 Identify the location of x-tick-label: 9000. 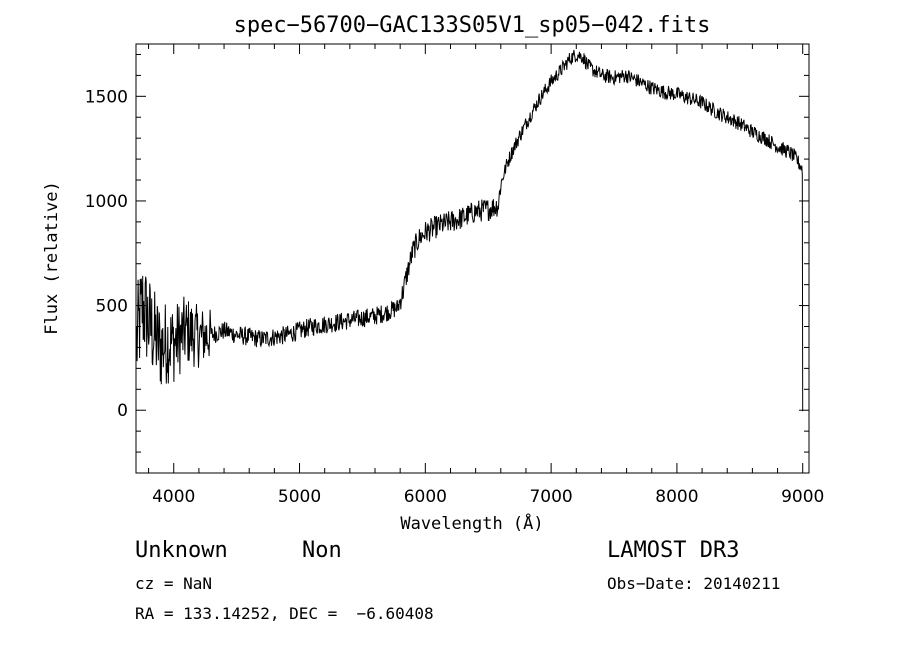
(802, 497).